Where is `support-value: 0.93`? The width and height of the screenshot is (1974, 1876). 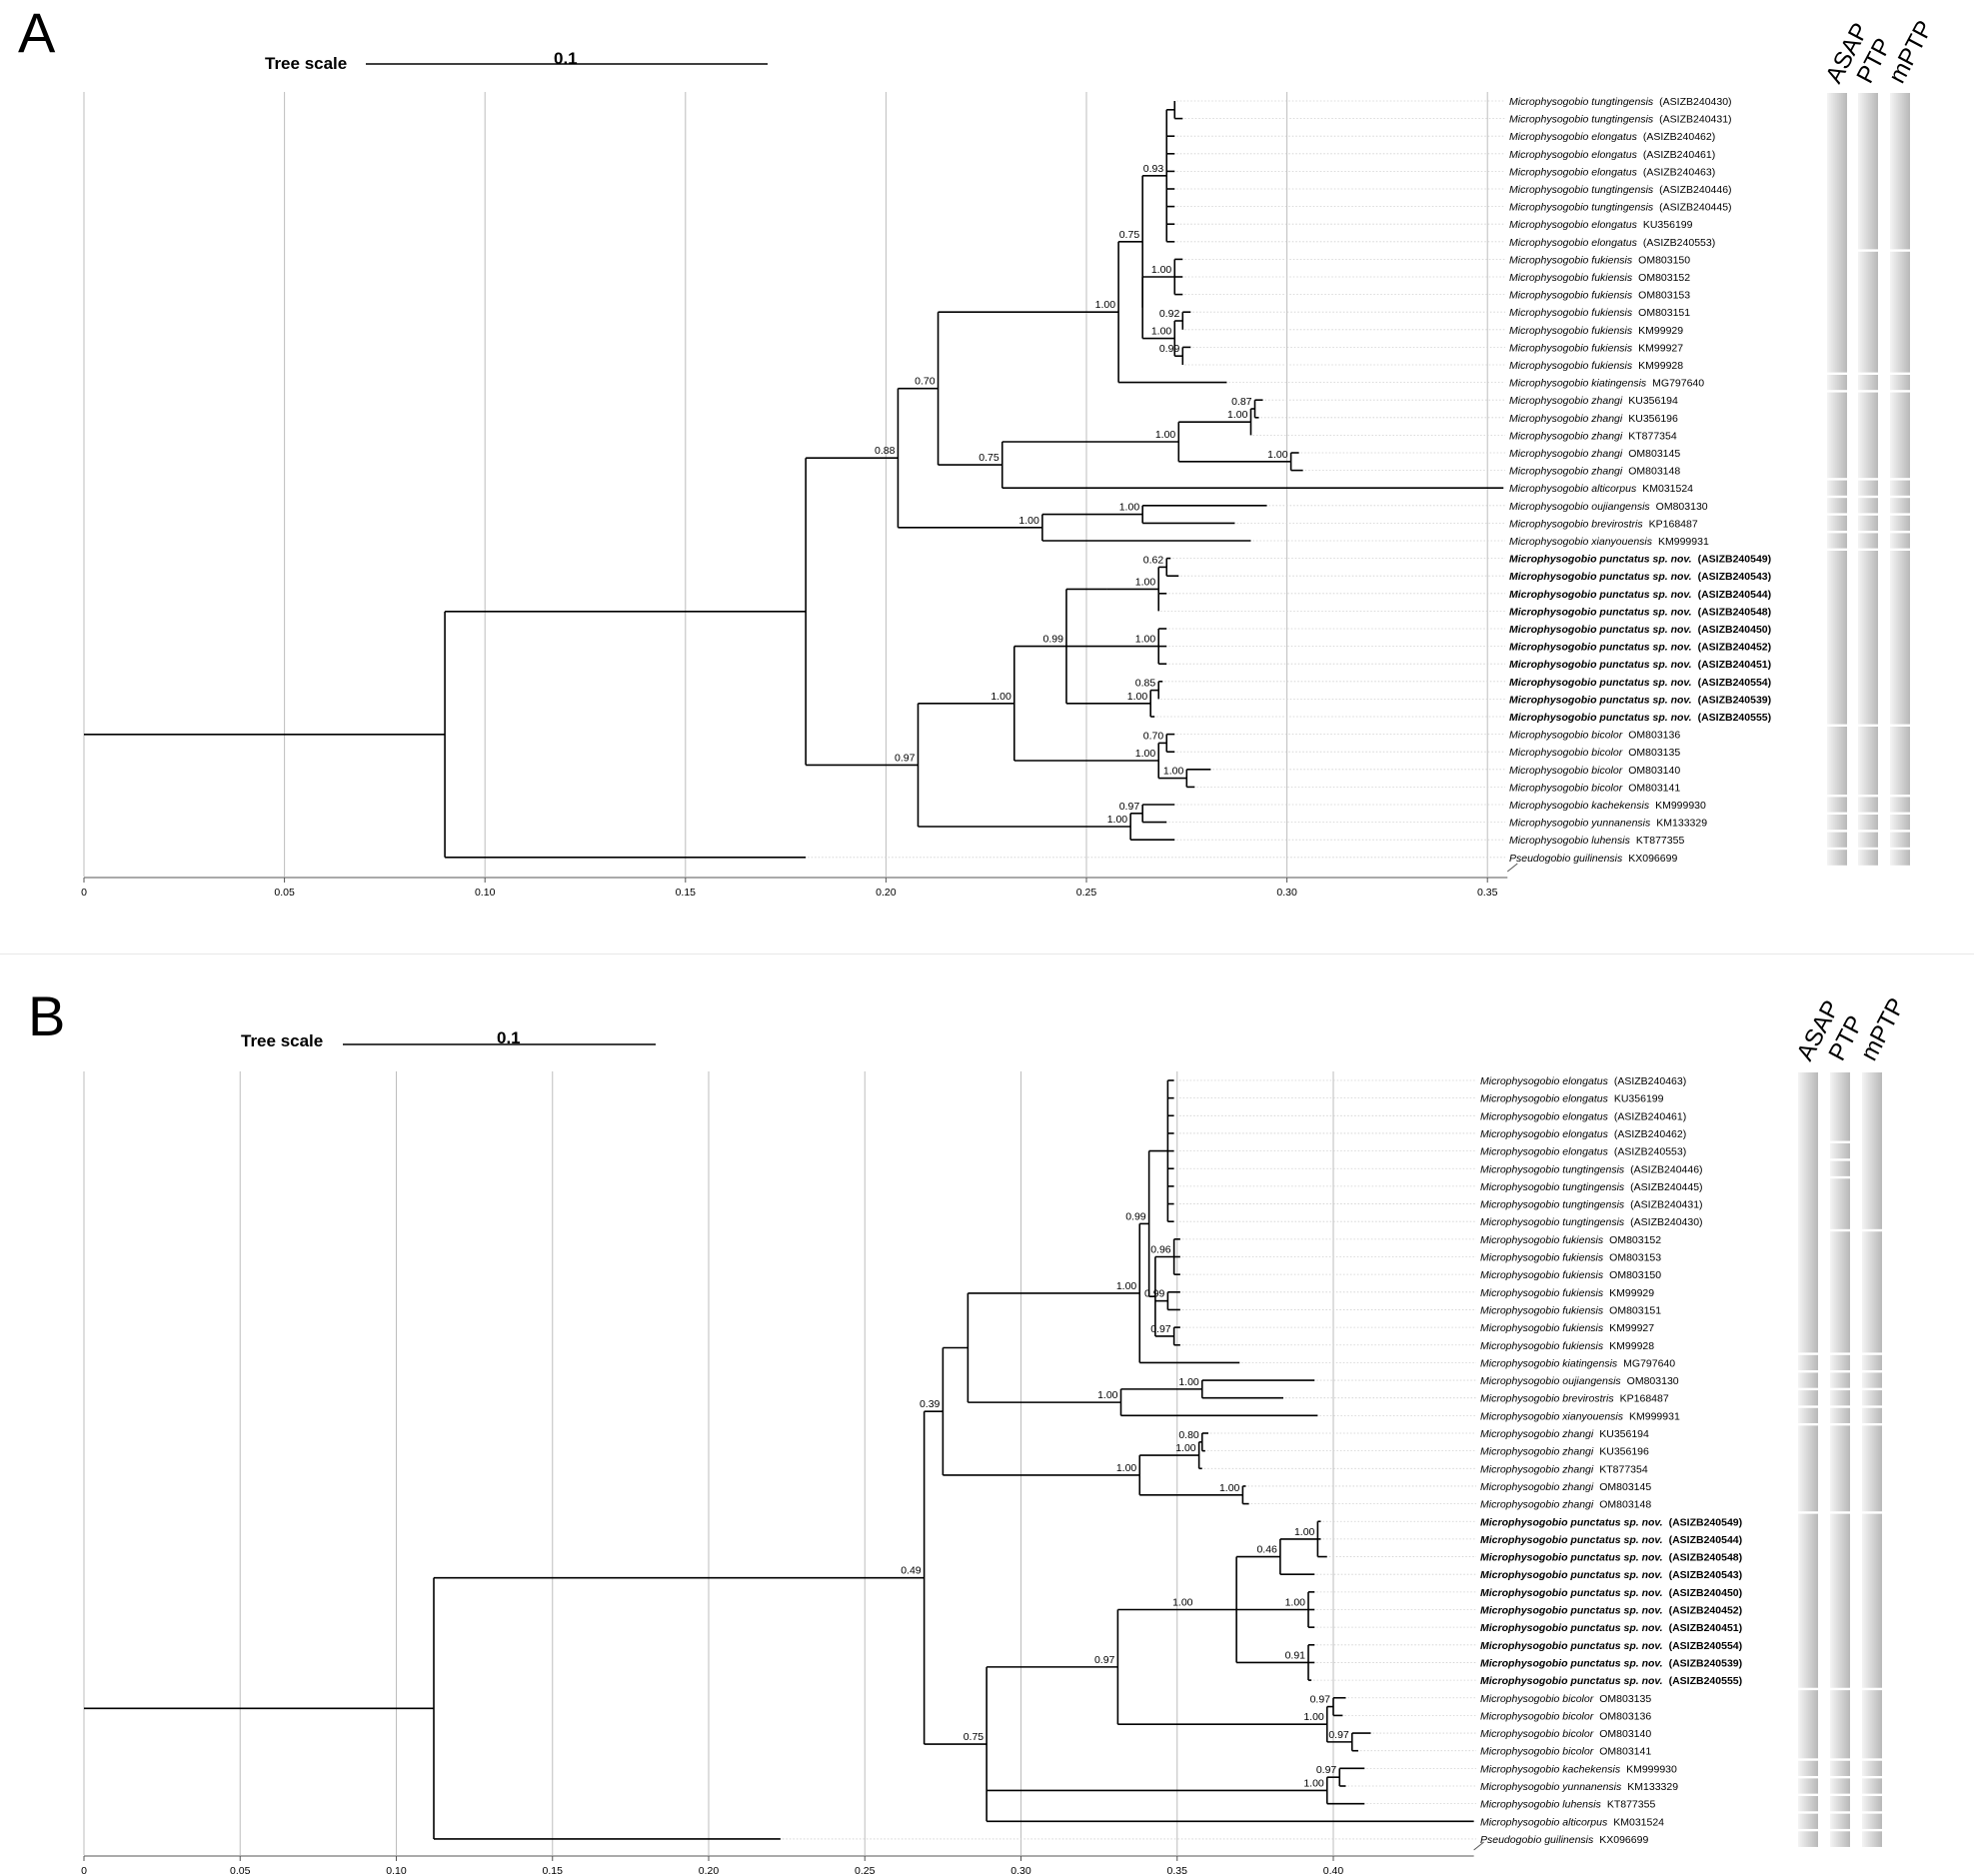 support-value: 0.93 is located at coordinates (1153, 169).